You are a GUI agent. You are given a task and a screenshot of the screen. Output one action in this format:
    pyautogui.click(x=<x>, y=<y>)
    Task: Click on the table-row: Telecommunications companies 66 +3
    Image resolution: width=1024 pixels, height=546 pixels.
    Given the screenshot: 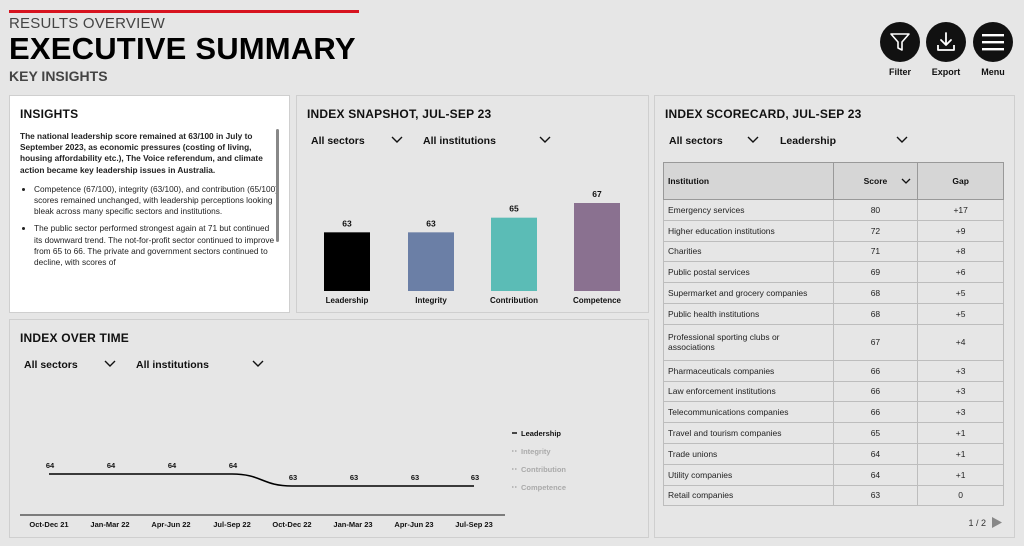 What is the action you would take?
    pyautogui.click(x=833, y=412)
    